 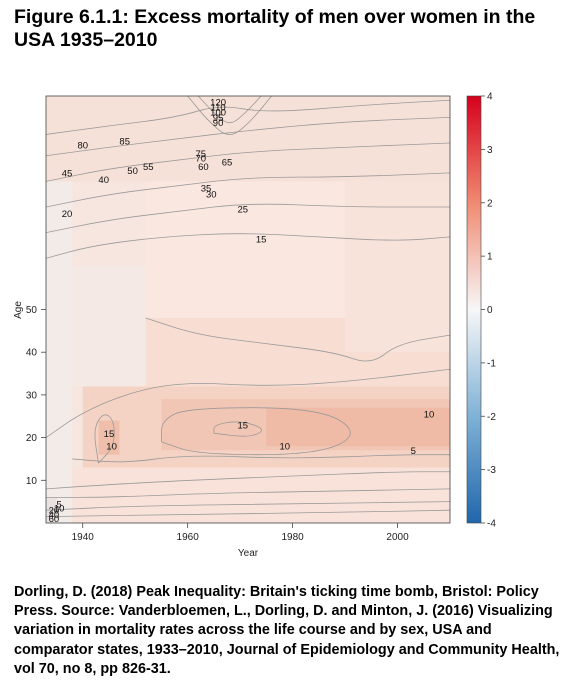 I want to click on y-axis-label: Age, so click(x=18, y=310).